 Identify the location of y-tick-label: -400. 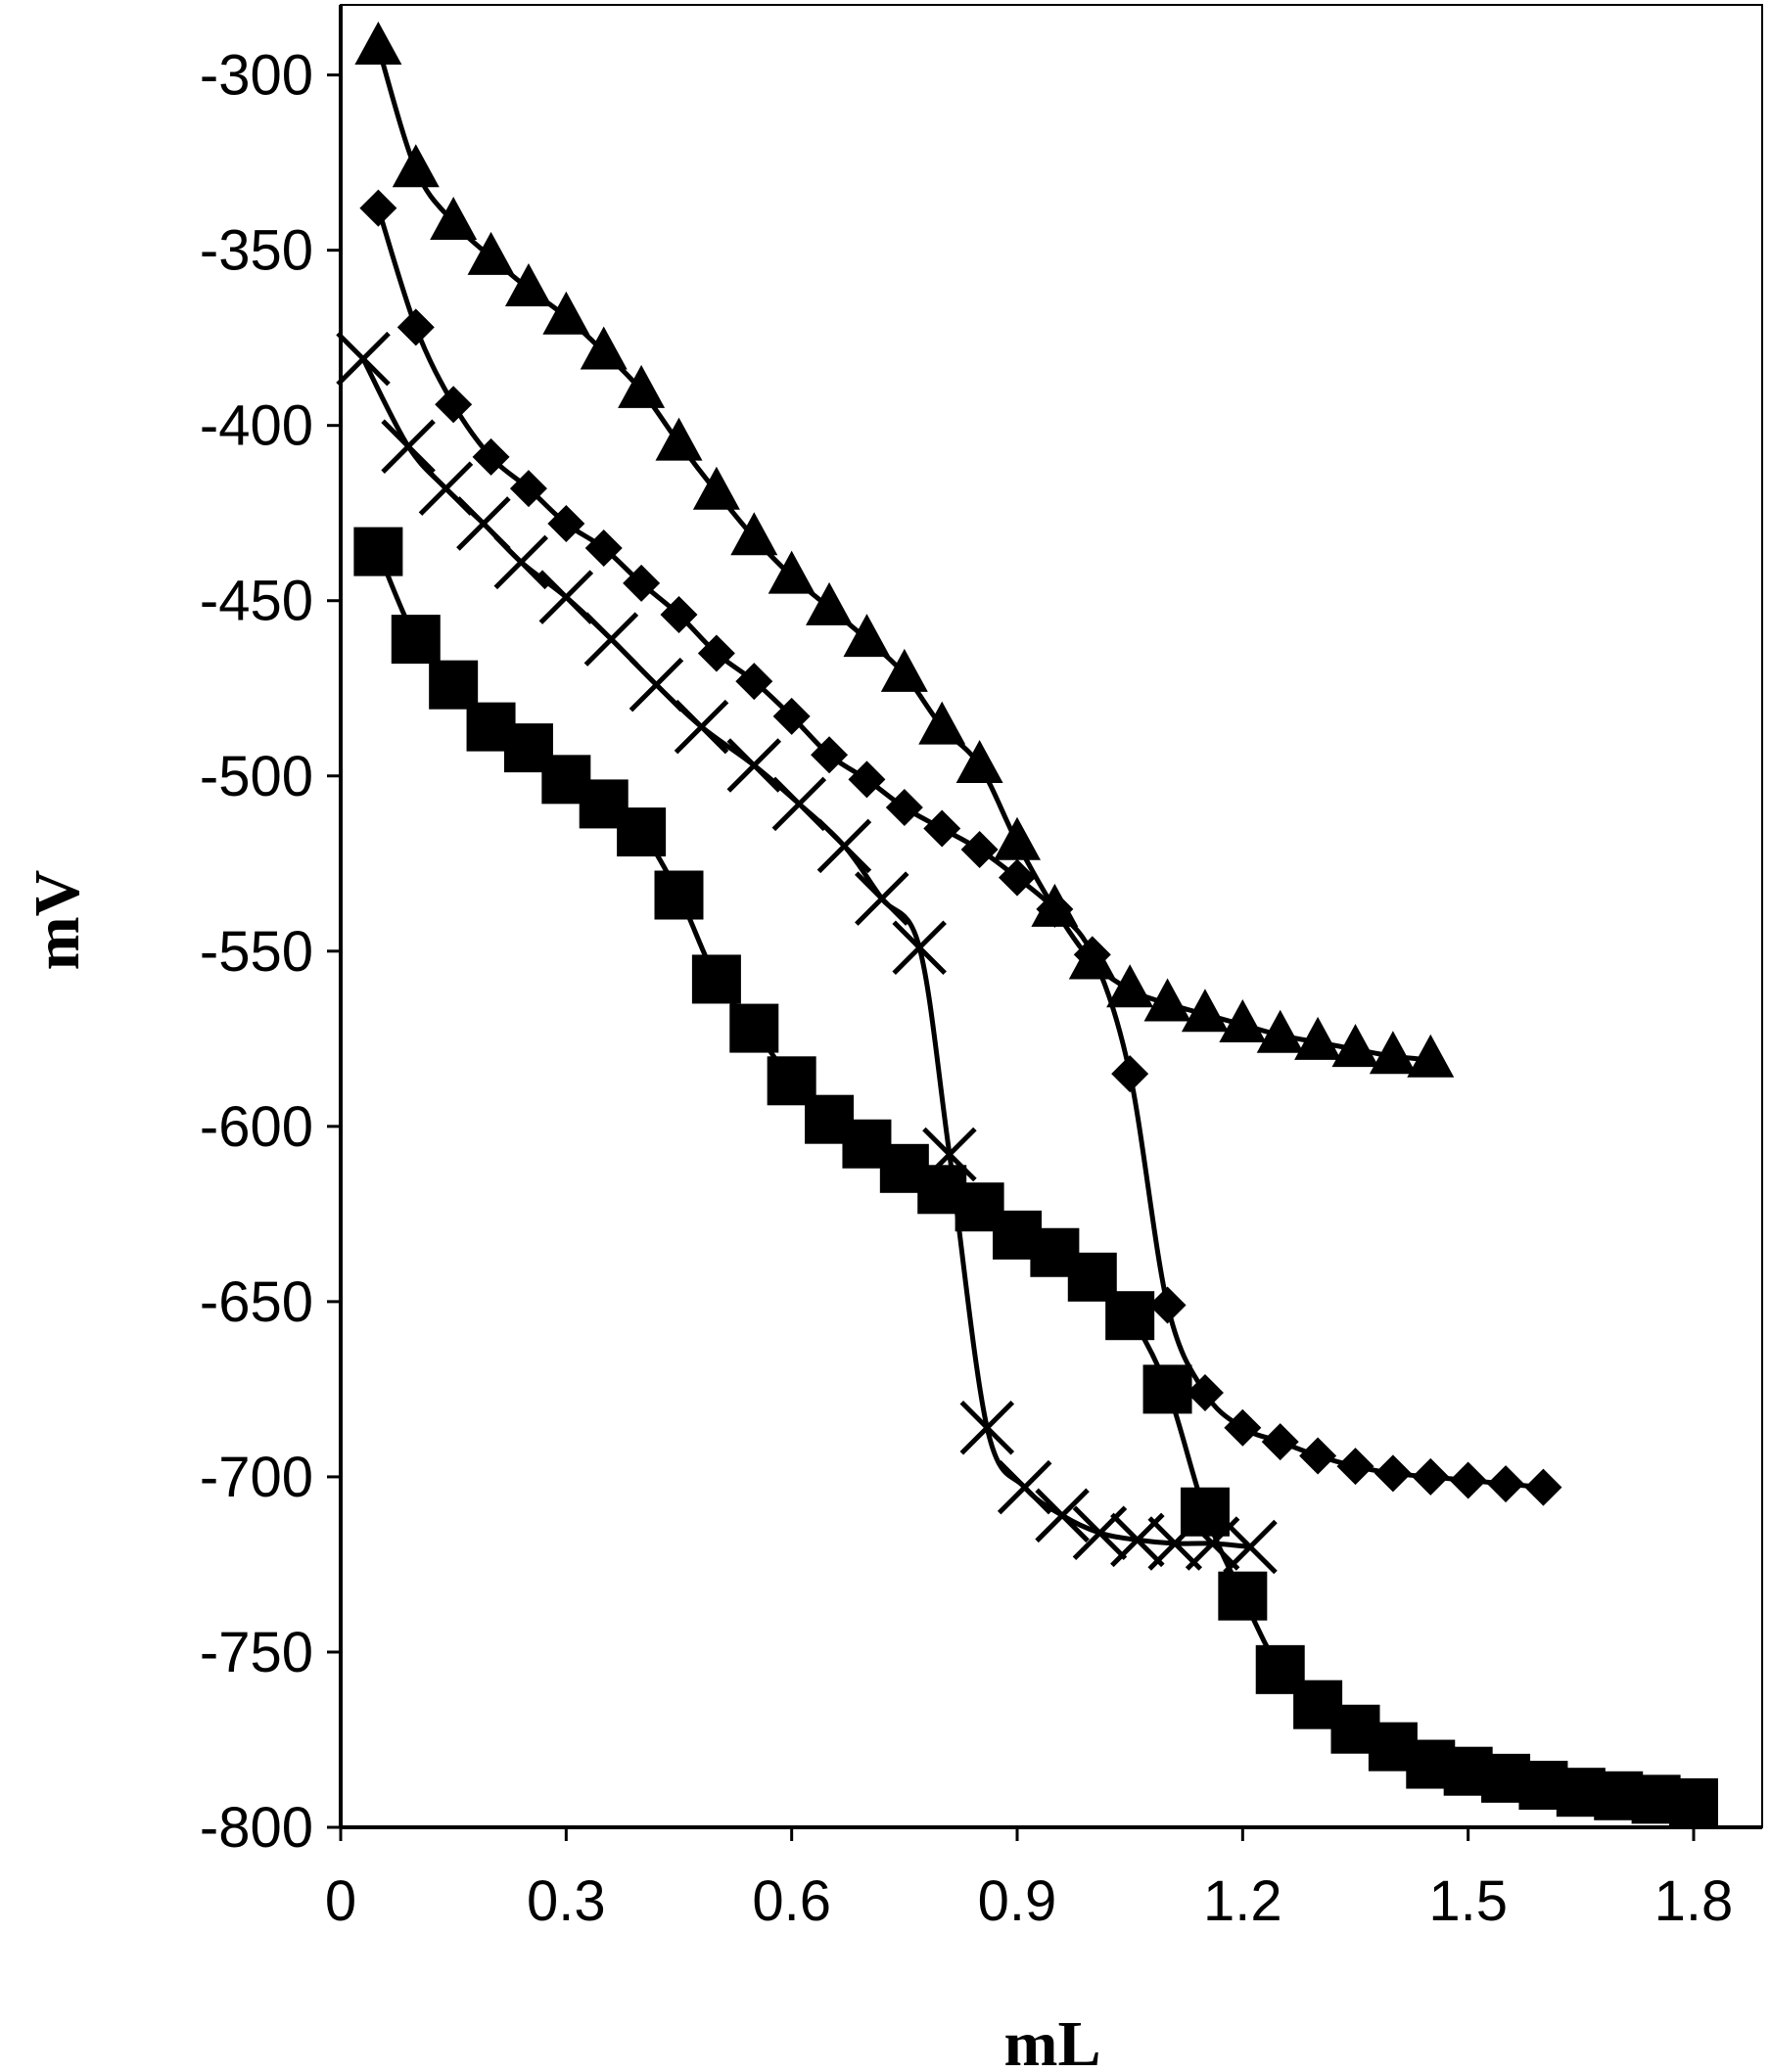
(256, 426).